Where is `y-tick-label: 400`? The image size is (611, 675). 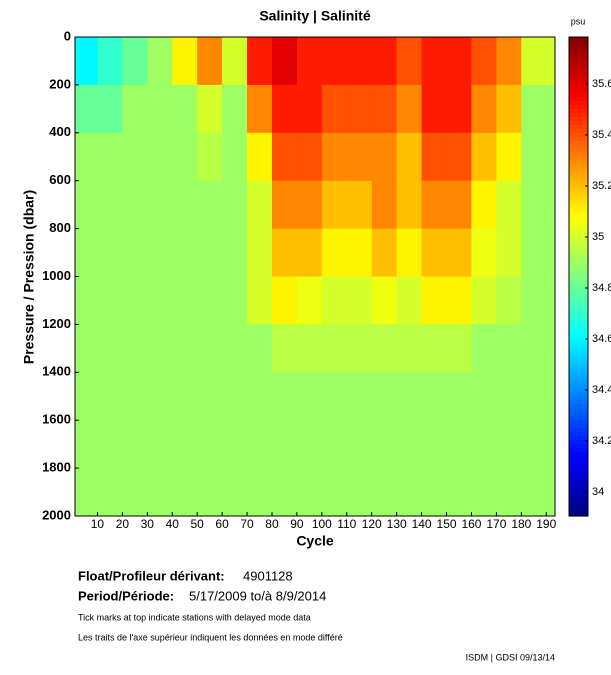
y-tick-label: 400 is located at coordinates (60, 131).